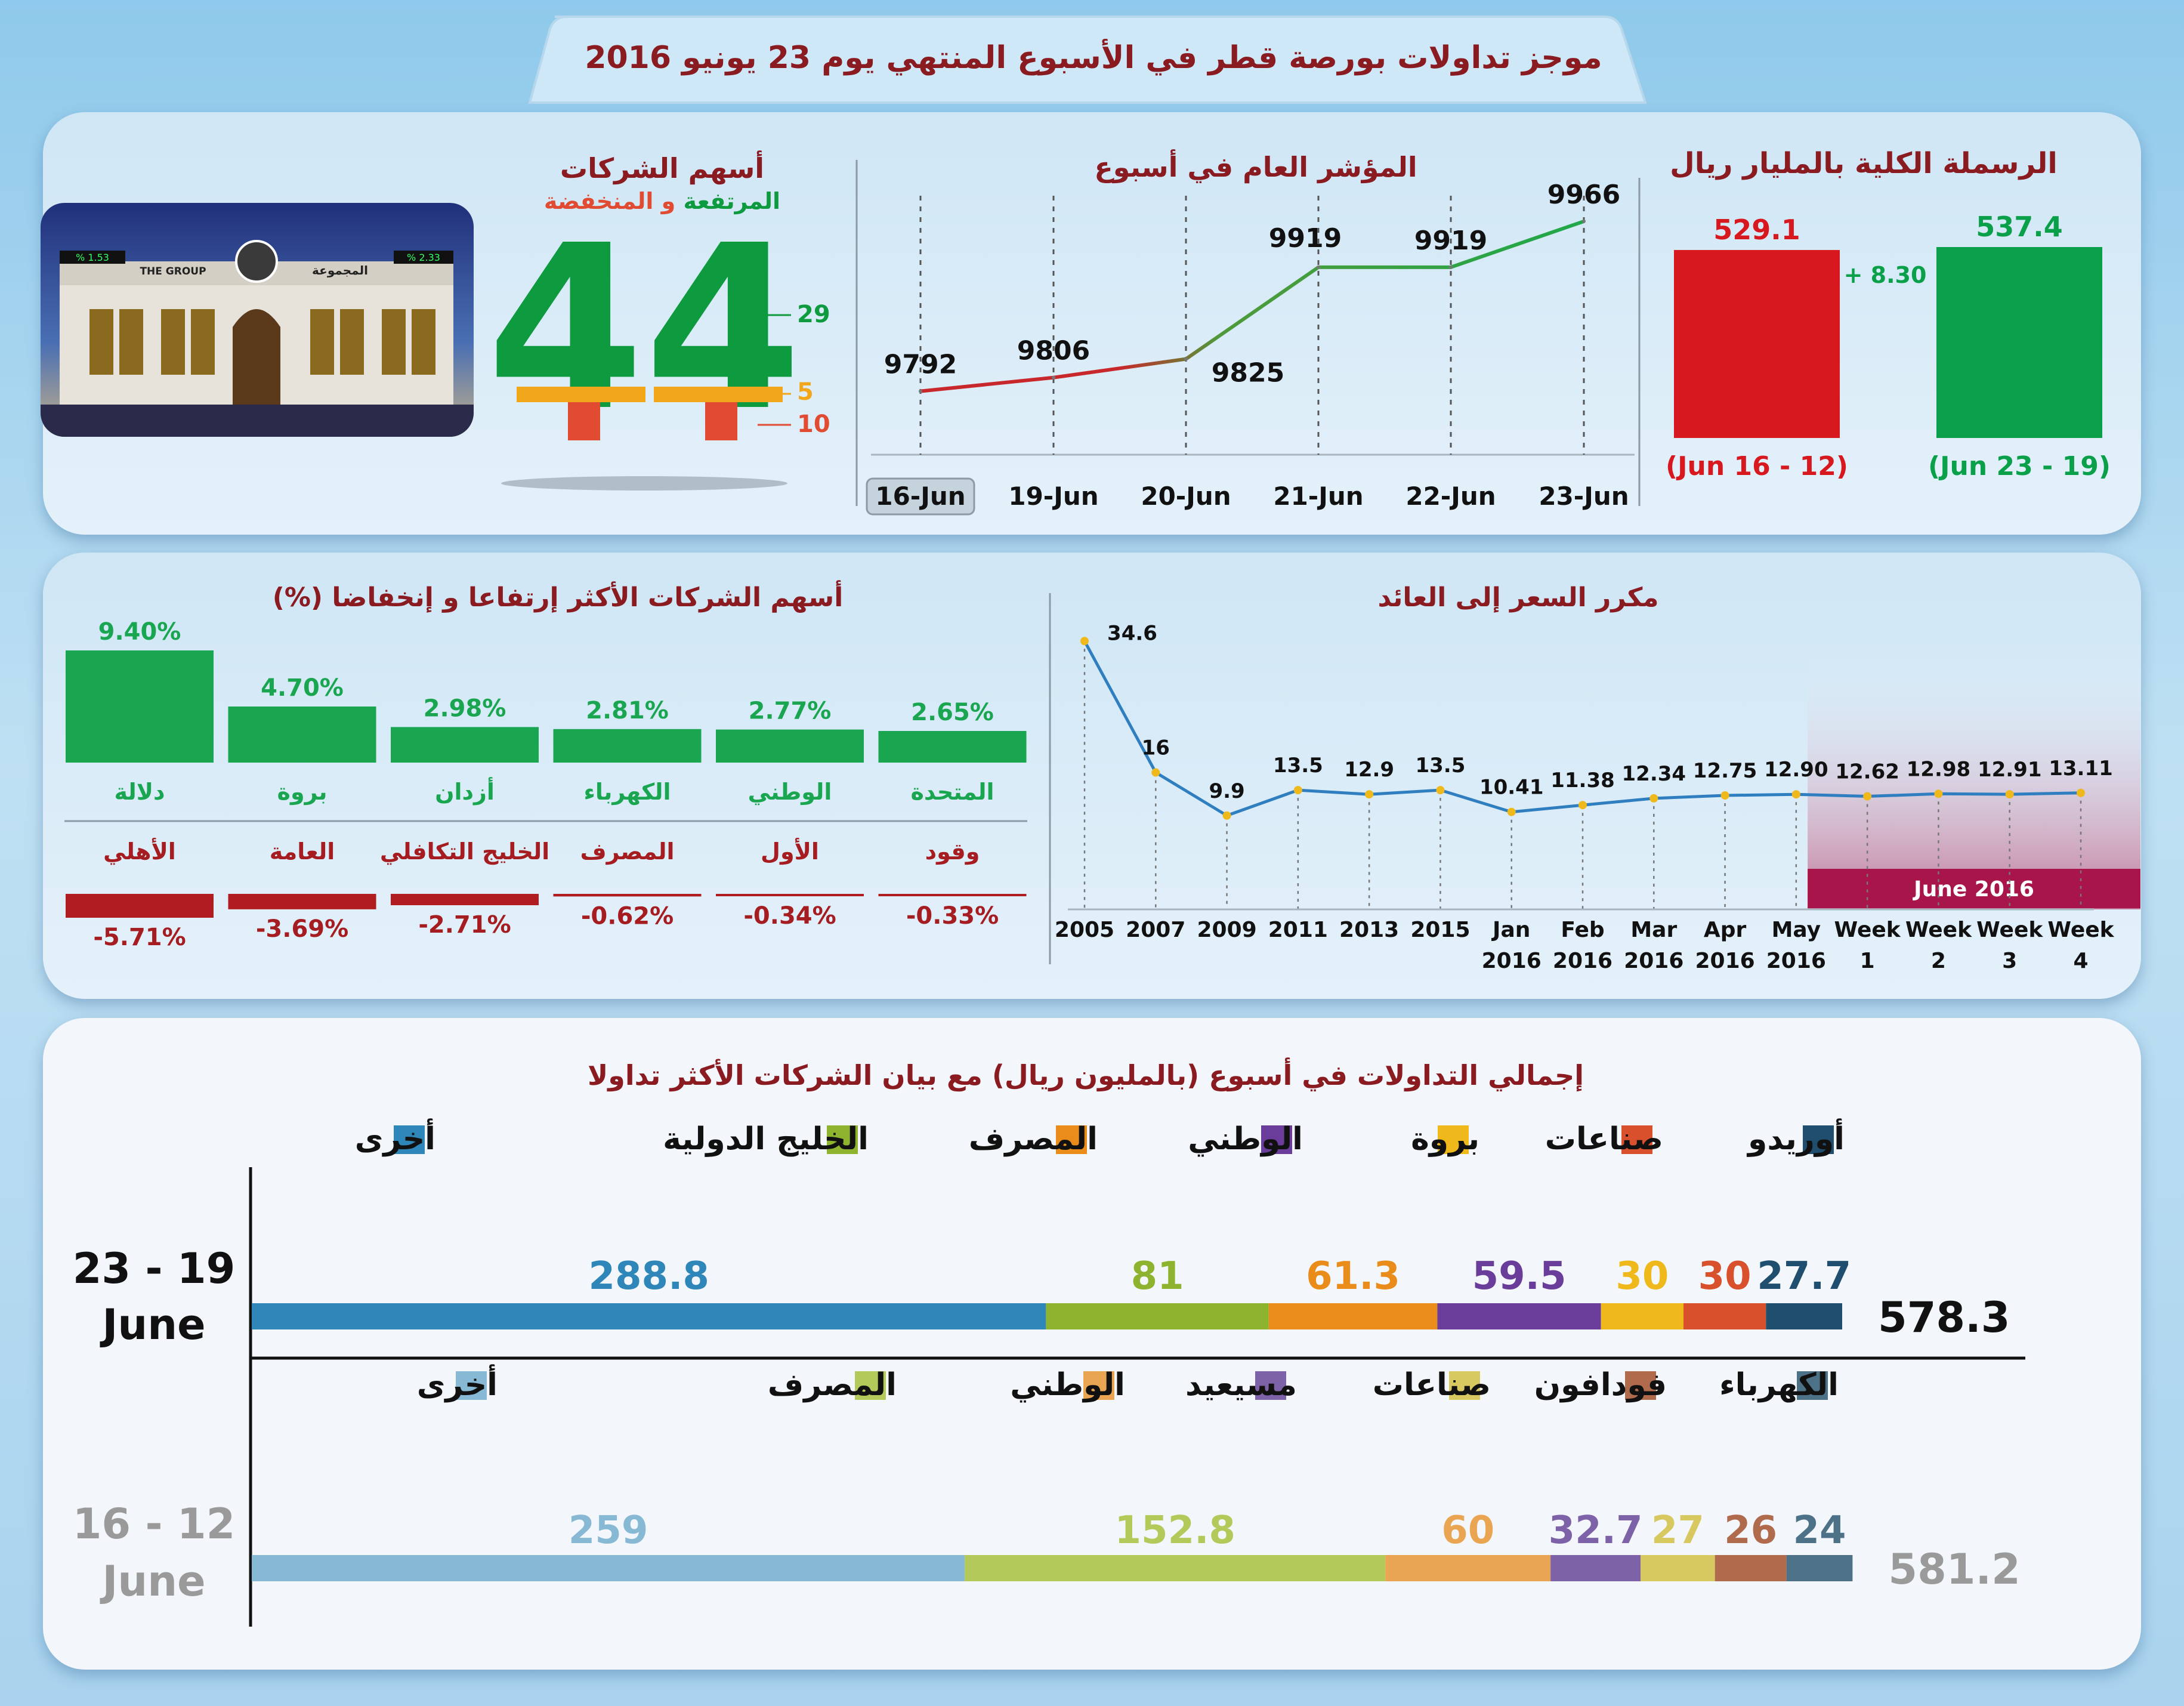  What do you see at coordinates (2019, 466) in the screenshot?
I see `cap-period-label: (Jun 23 - 19)` at bounding box center [2019, 466].